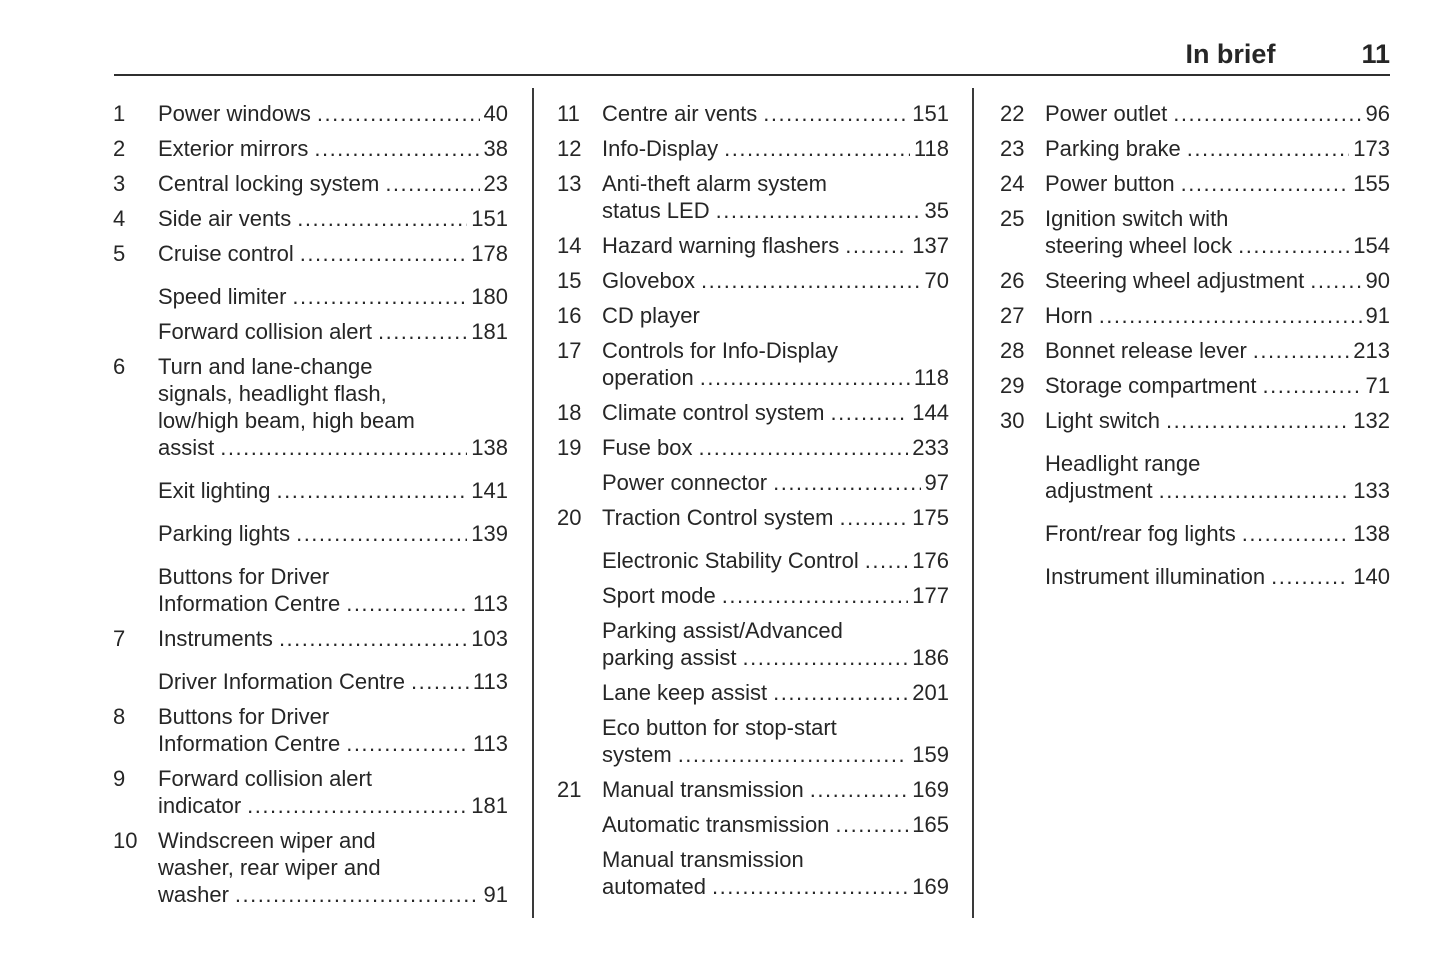  I want to click on entry-body: Fuse box 233, so click(775, 447).